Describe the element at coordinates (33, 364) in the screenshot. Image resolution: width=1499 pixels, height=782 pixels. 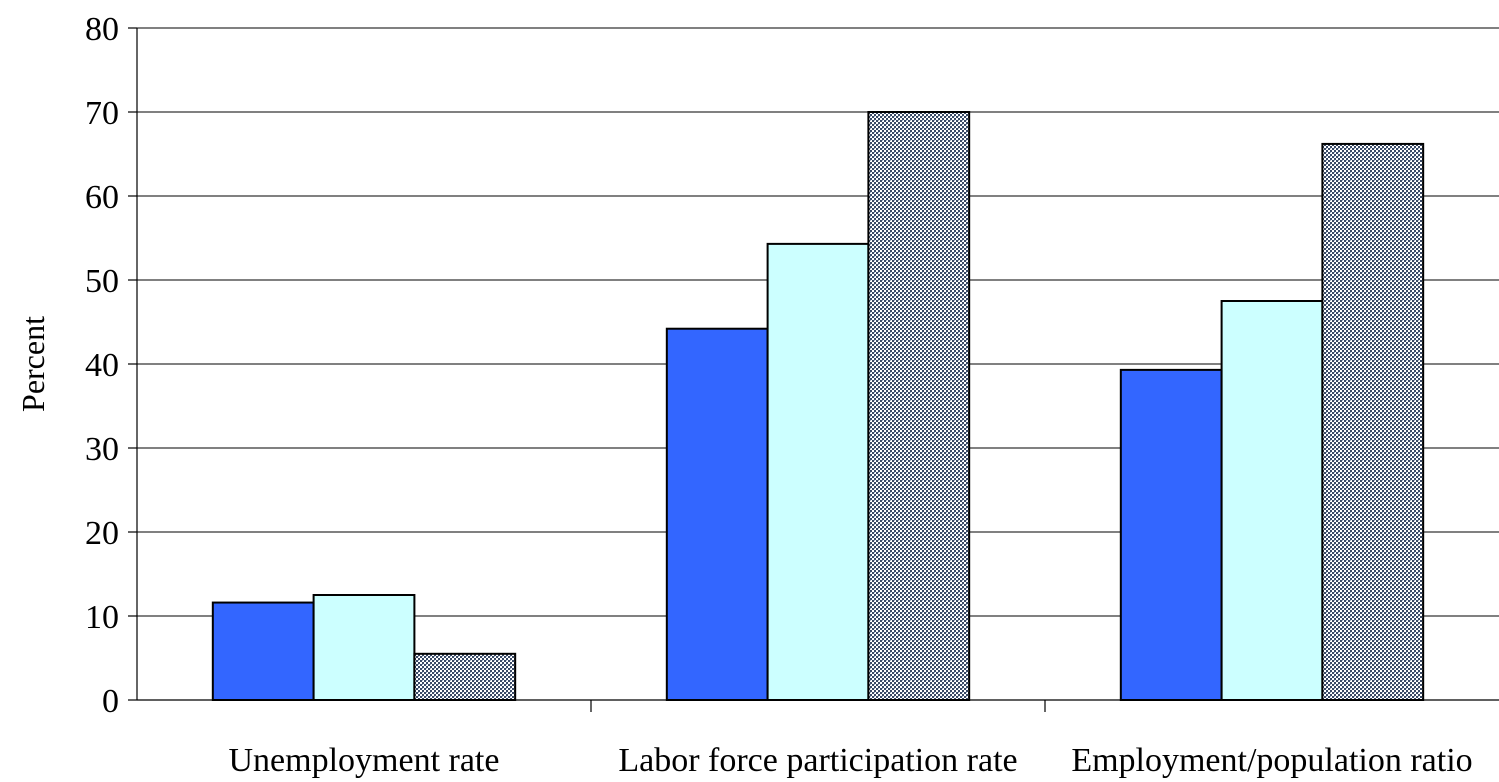
I see `y-axis-title: Percent` at that location.